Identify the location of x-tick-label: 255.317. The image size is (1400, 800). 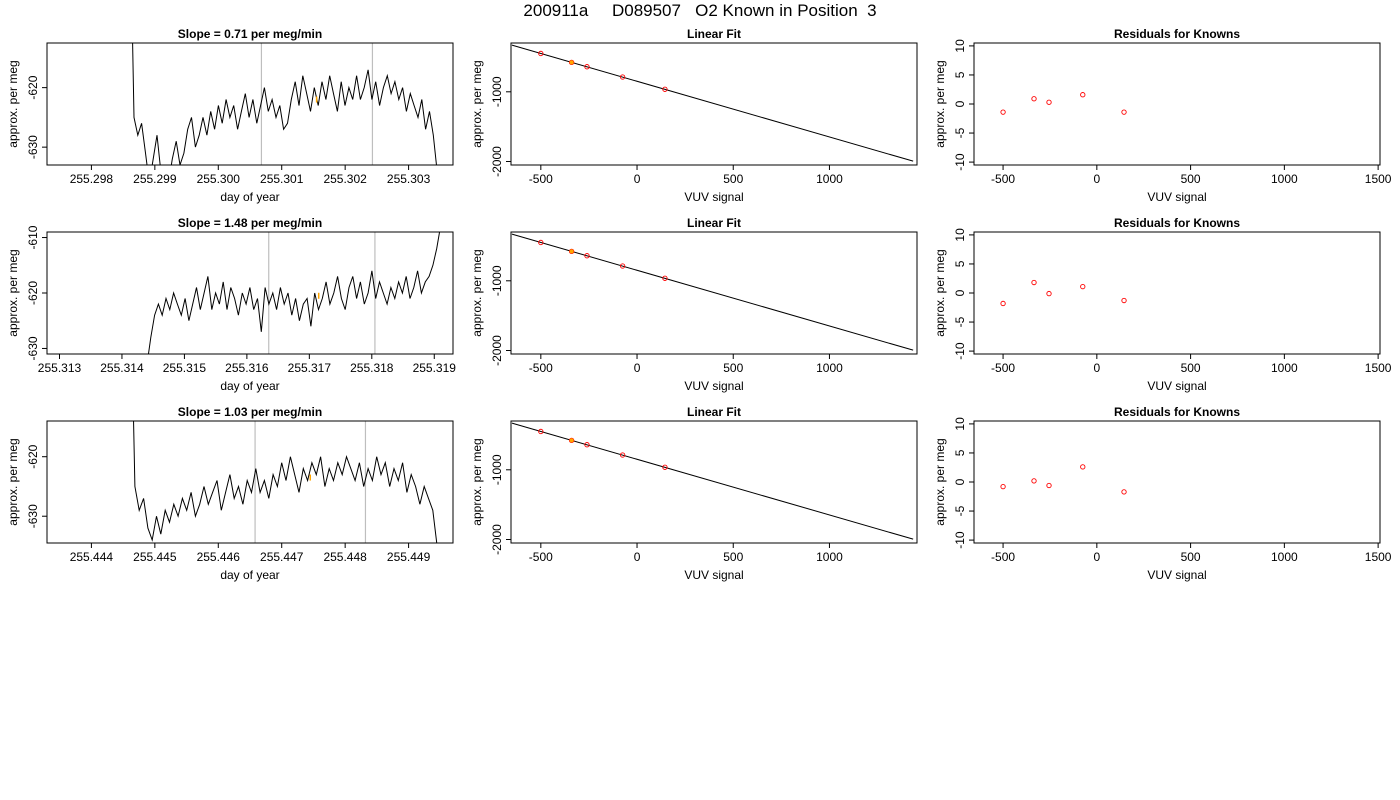
(310, 368).